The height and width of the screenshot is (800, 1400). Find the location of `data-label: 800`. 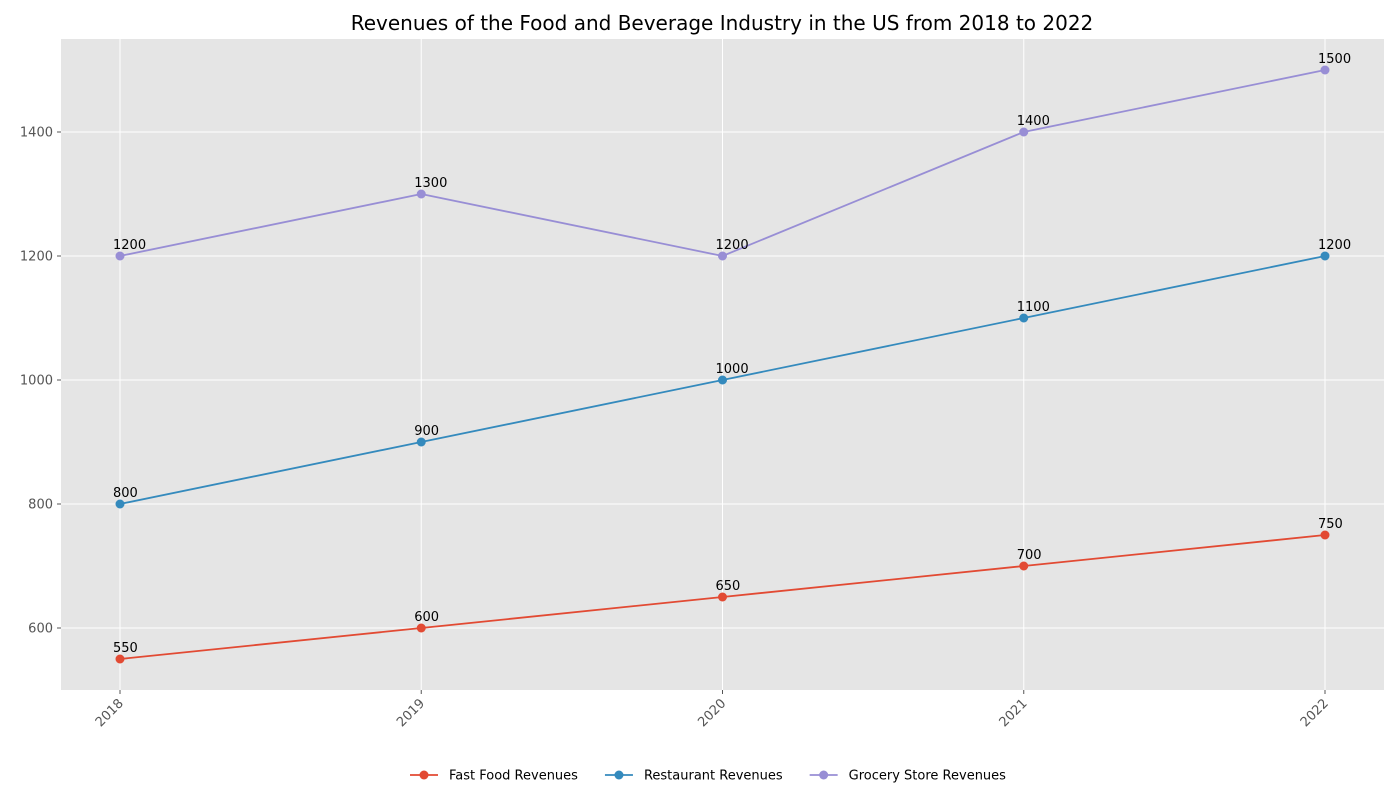

data-label: 800 is located at coordinates (125, 493).